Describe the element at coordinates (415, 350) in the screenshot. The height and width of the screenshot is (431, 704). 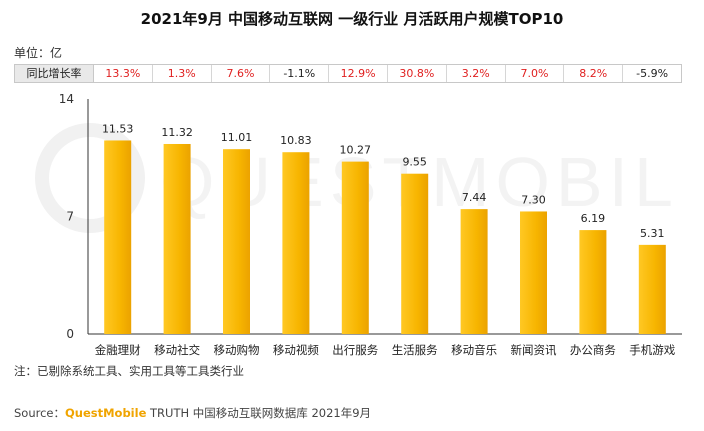
I see `x-tick-label: 生活服务` at that location.